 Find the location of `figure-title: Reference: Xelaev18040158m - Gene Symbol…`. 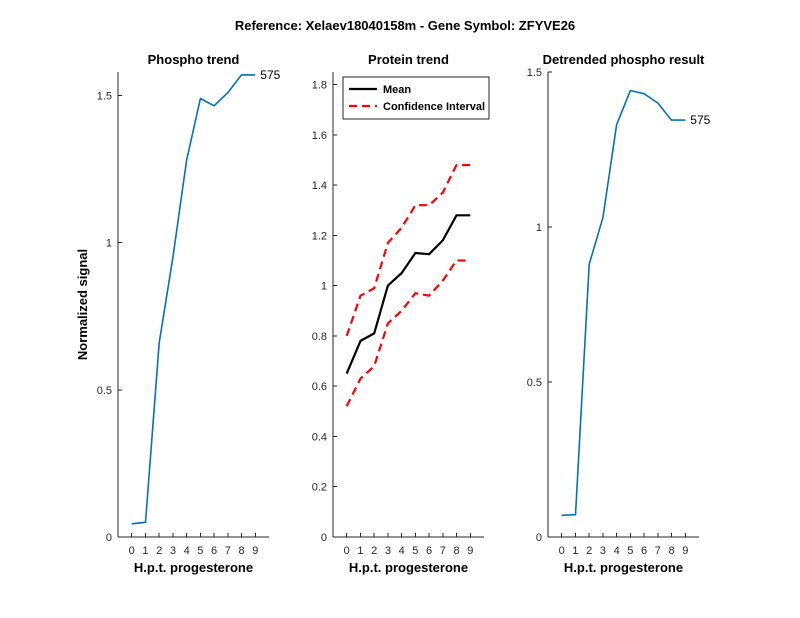

figure-title: Reference: Xelaev18040158m - Gene Symbol… is located at coordinates (405, 25).